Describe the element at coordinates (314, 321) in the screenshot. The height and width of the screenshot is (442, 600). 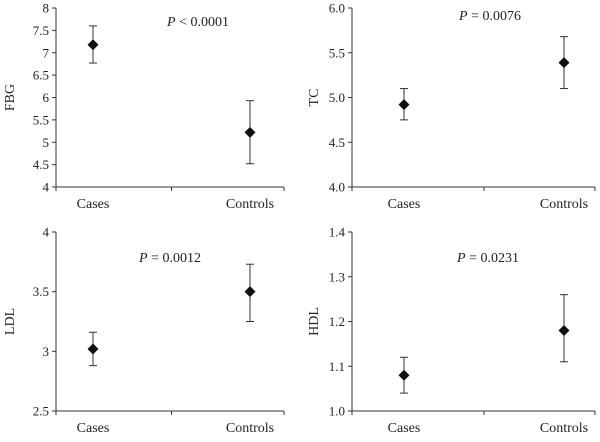
I see `y-axis-label: HDL` at that location.